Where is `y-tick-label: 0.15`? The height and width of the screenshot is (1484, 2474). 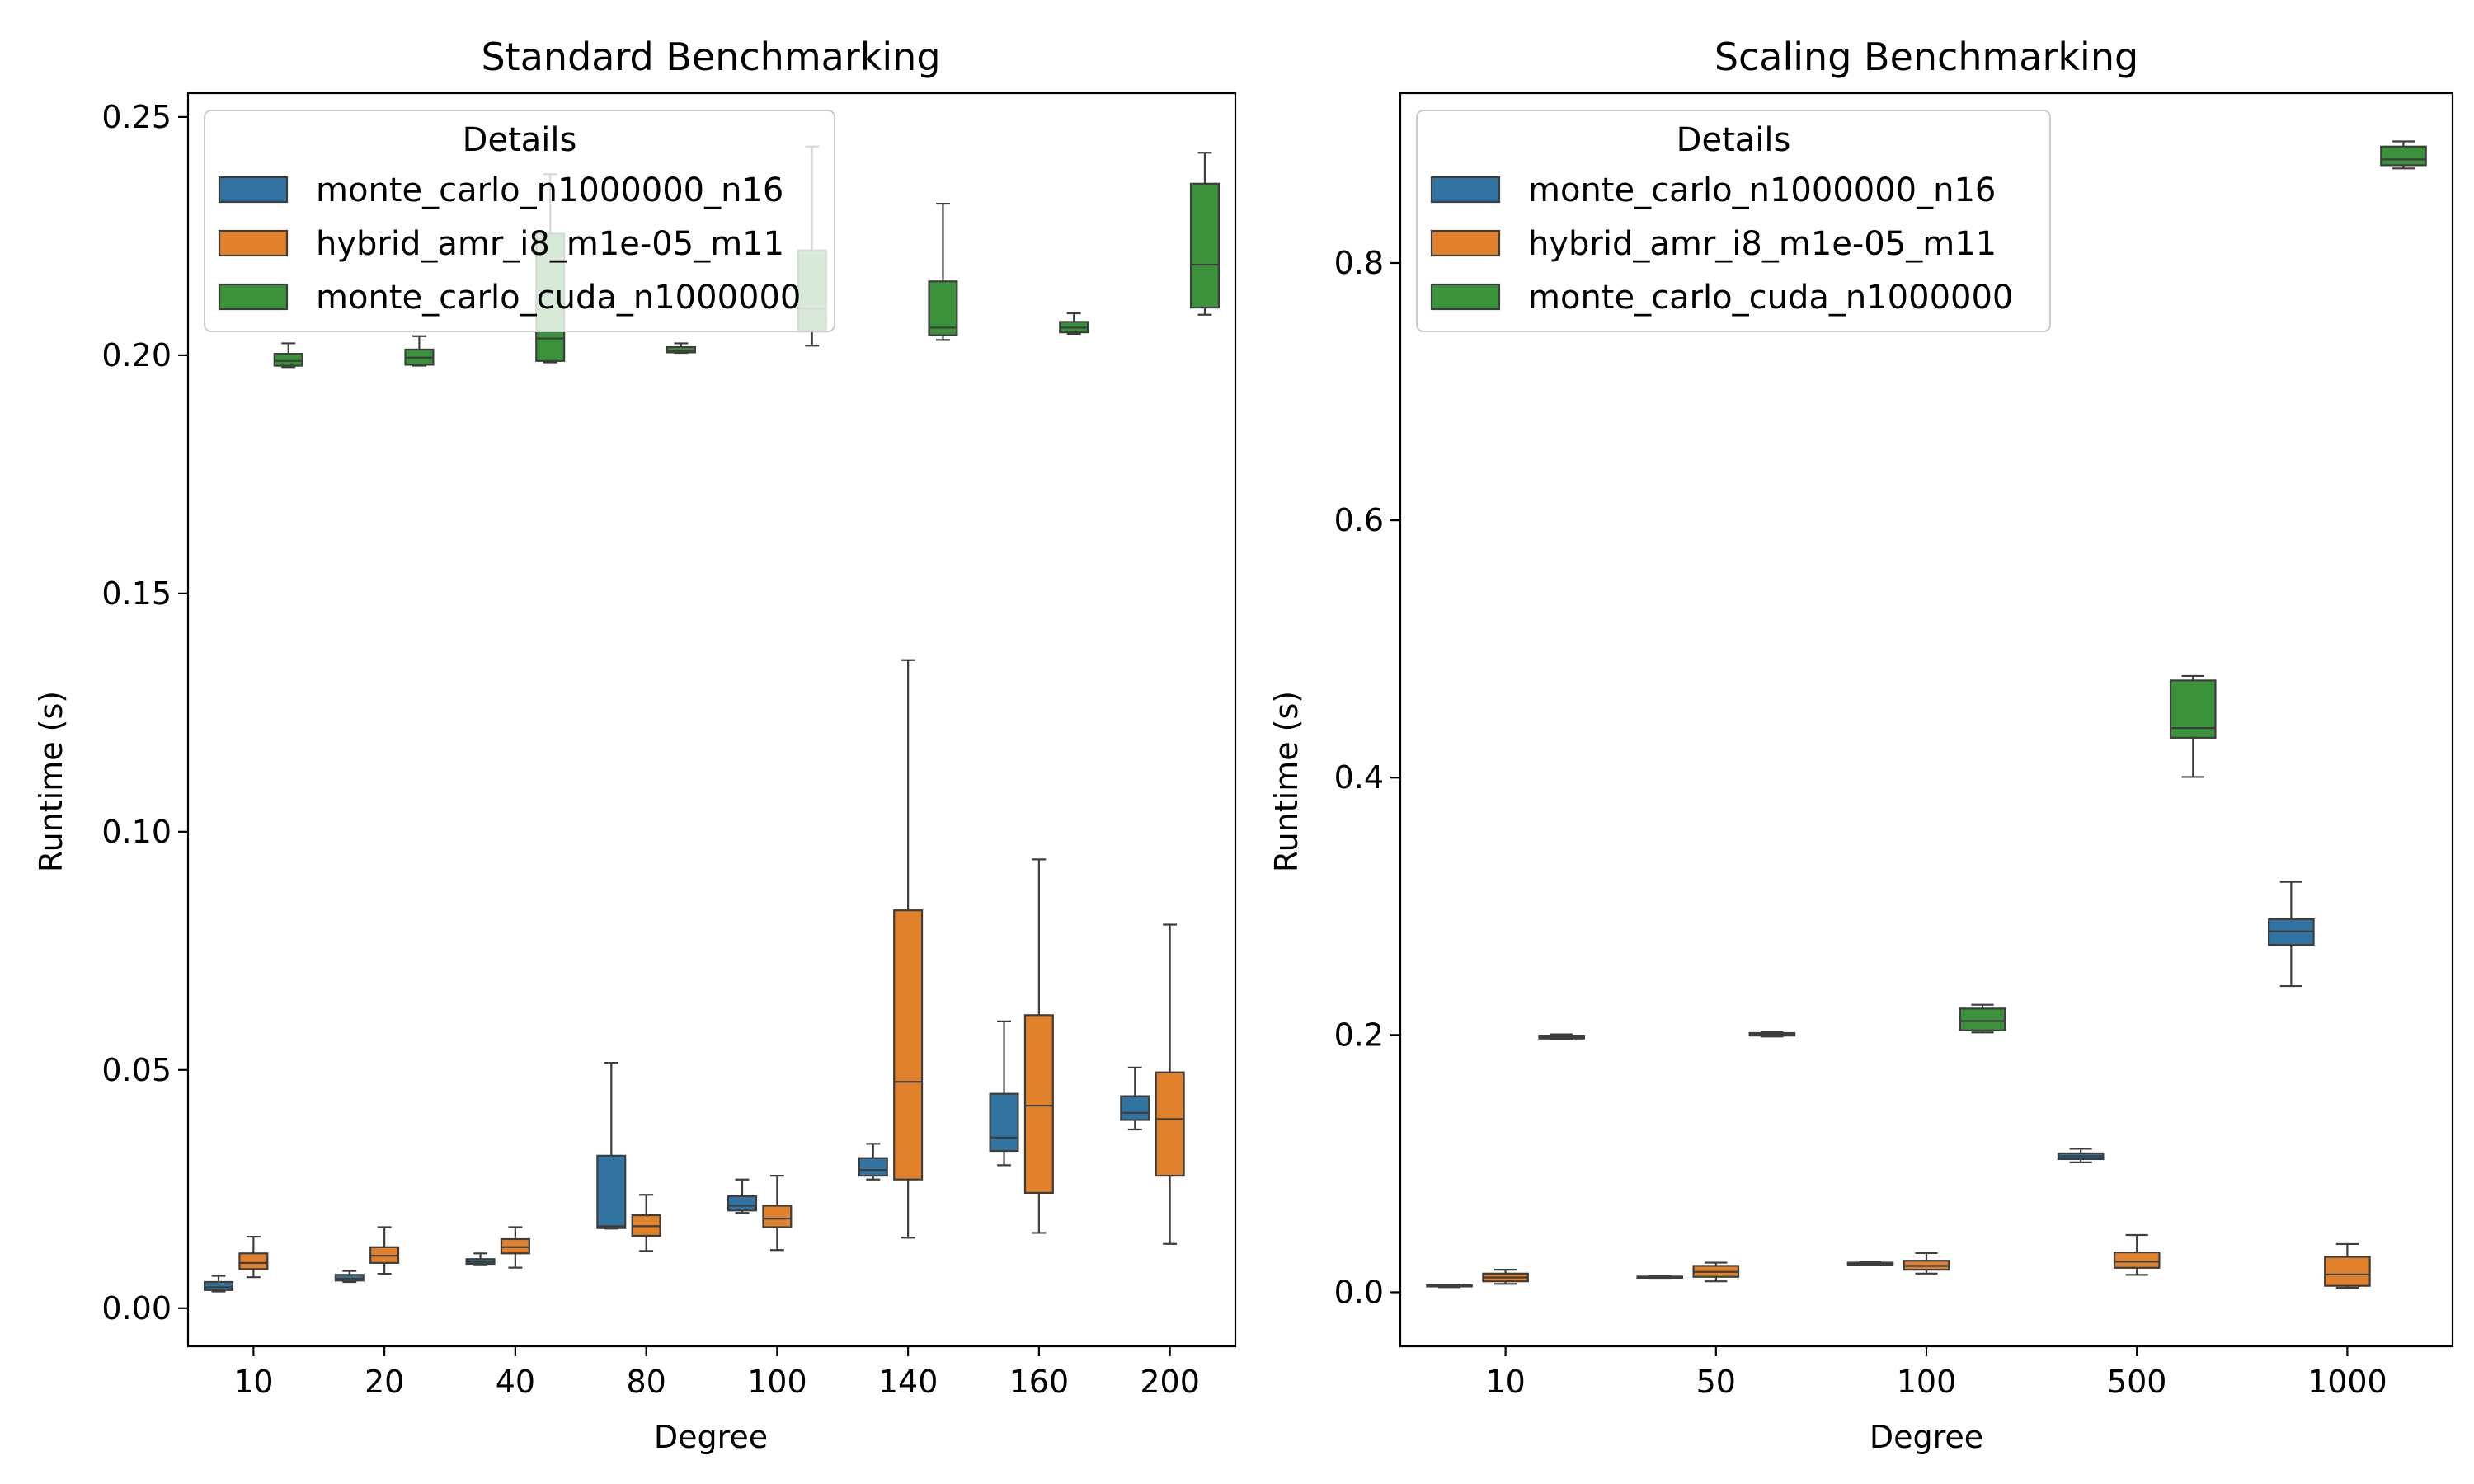 y-tick-label: 0.15 is located at coordinates (136, 593).